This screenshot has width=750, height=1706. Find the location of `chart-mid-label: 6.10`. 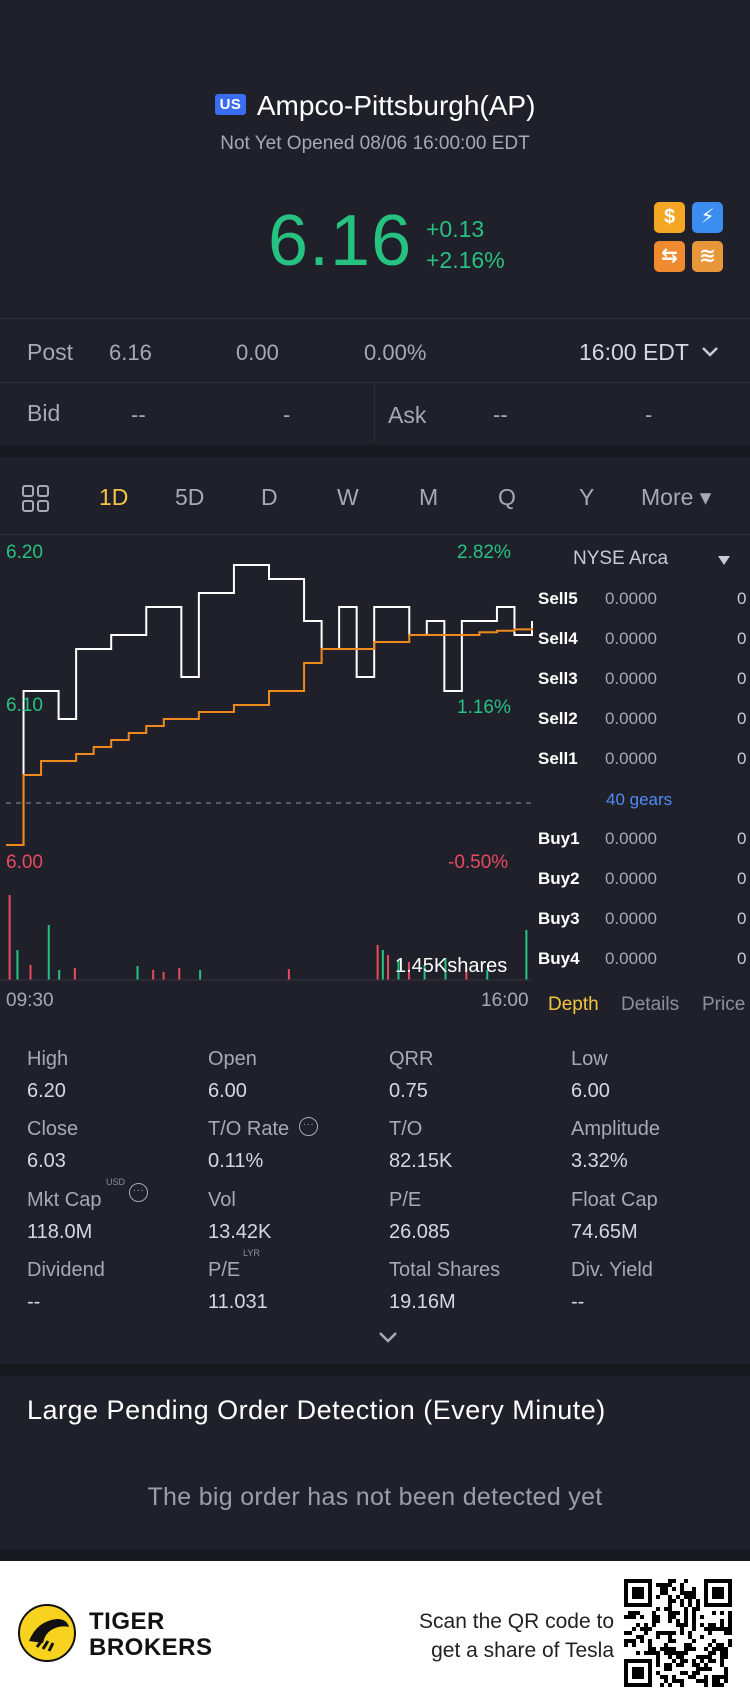

chart-mid-label: 6.10 is located at coordinates (24, 705).